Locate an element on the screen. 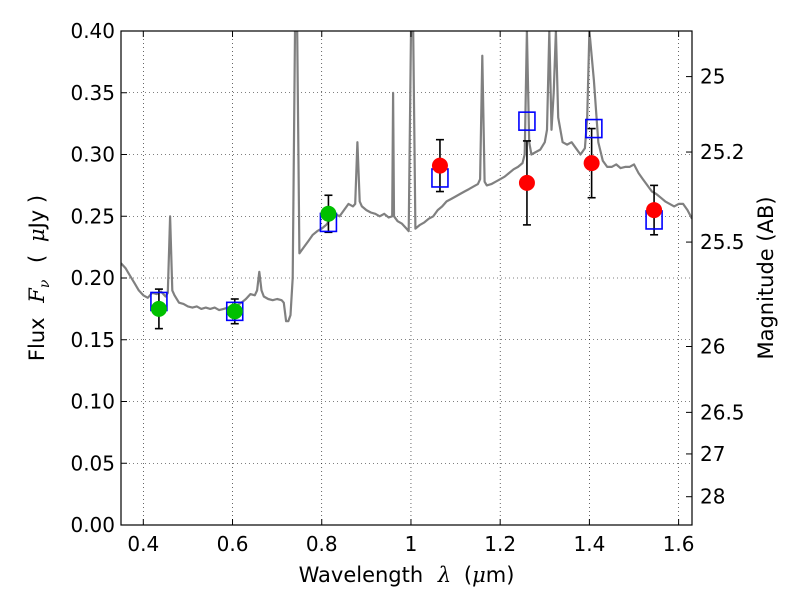  y-axis-title: Flux Fν ( μJy ) is located at coordinates (39, 278).